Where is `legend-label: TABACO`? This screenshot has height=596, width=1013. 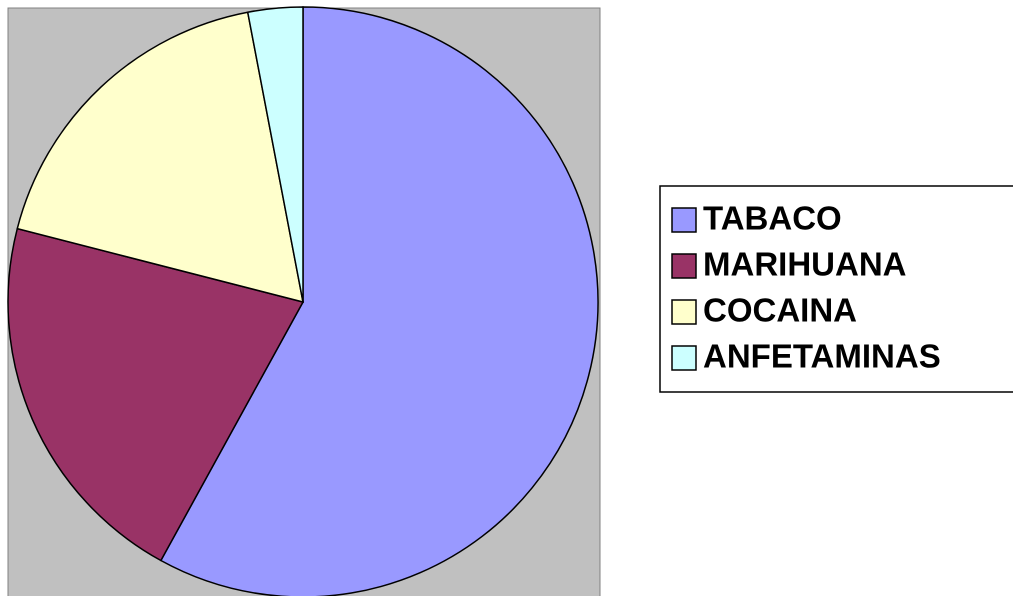
legend-label: TABACO is located at coordinates (772, 218).